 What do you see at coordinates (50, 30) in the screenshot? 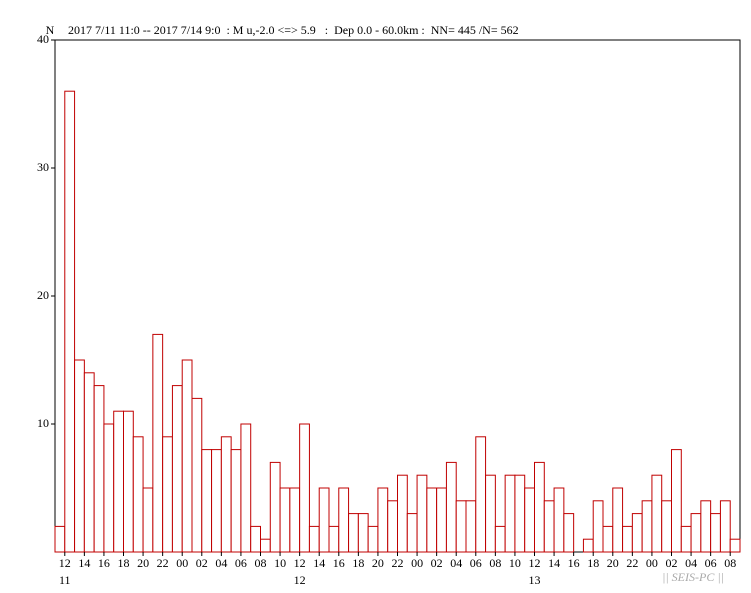
I see `y-axis-label: N` at bounding box center [50, 30].